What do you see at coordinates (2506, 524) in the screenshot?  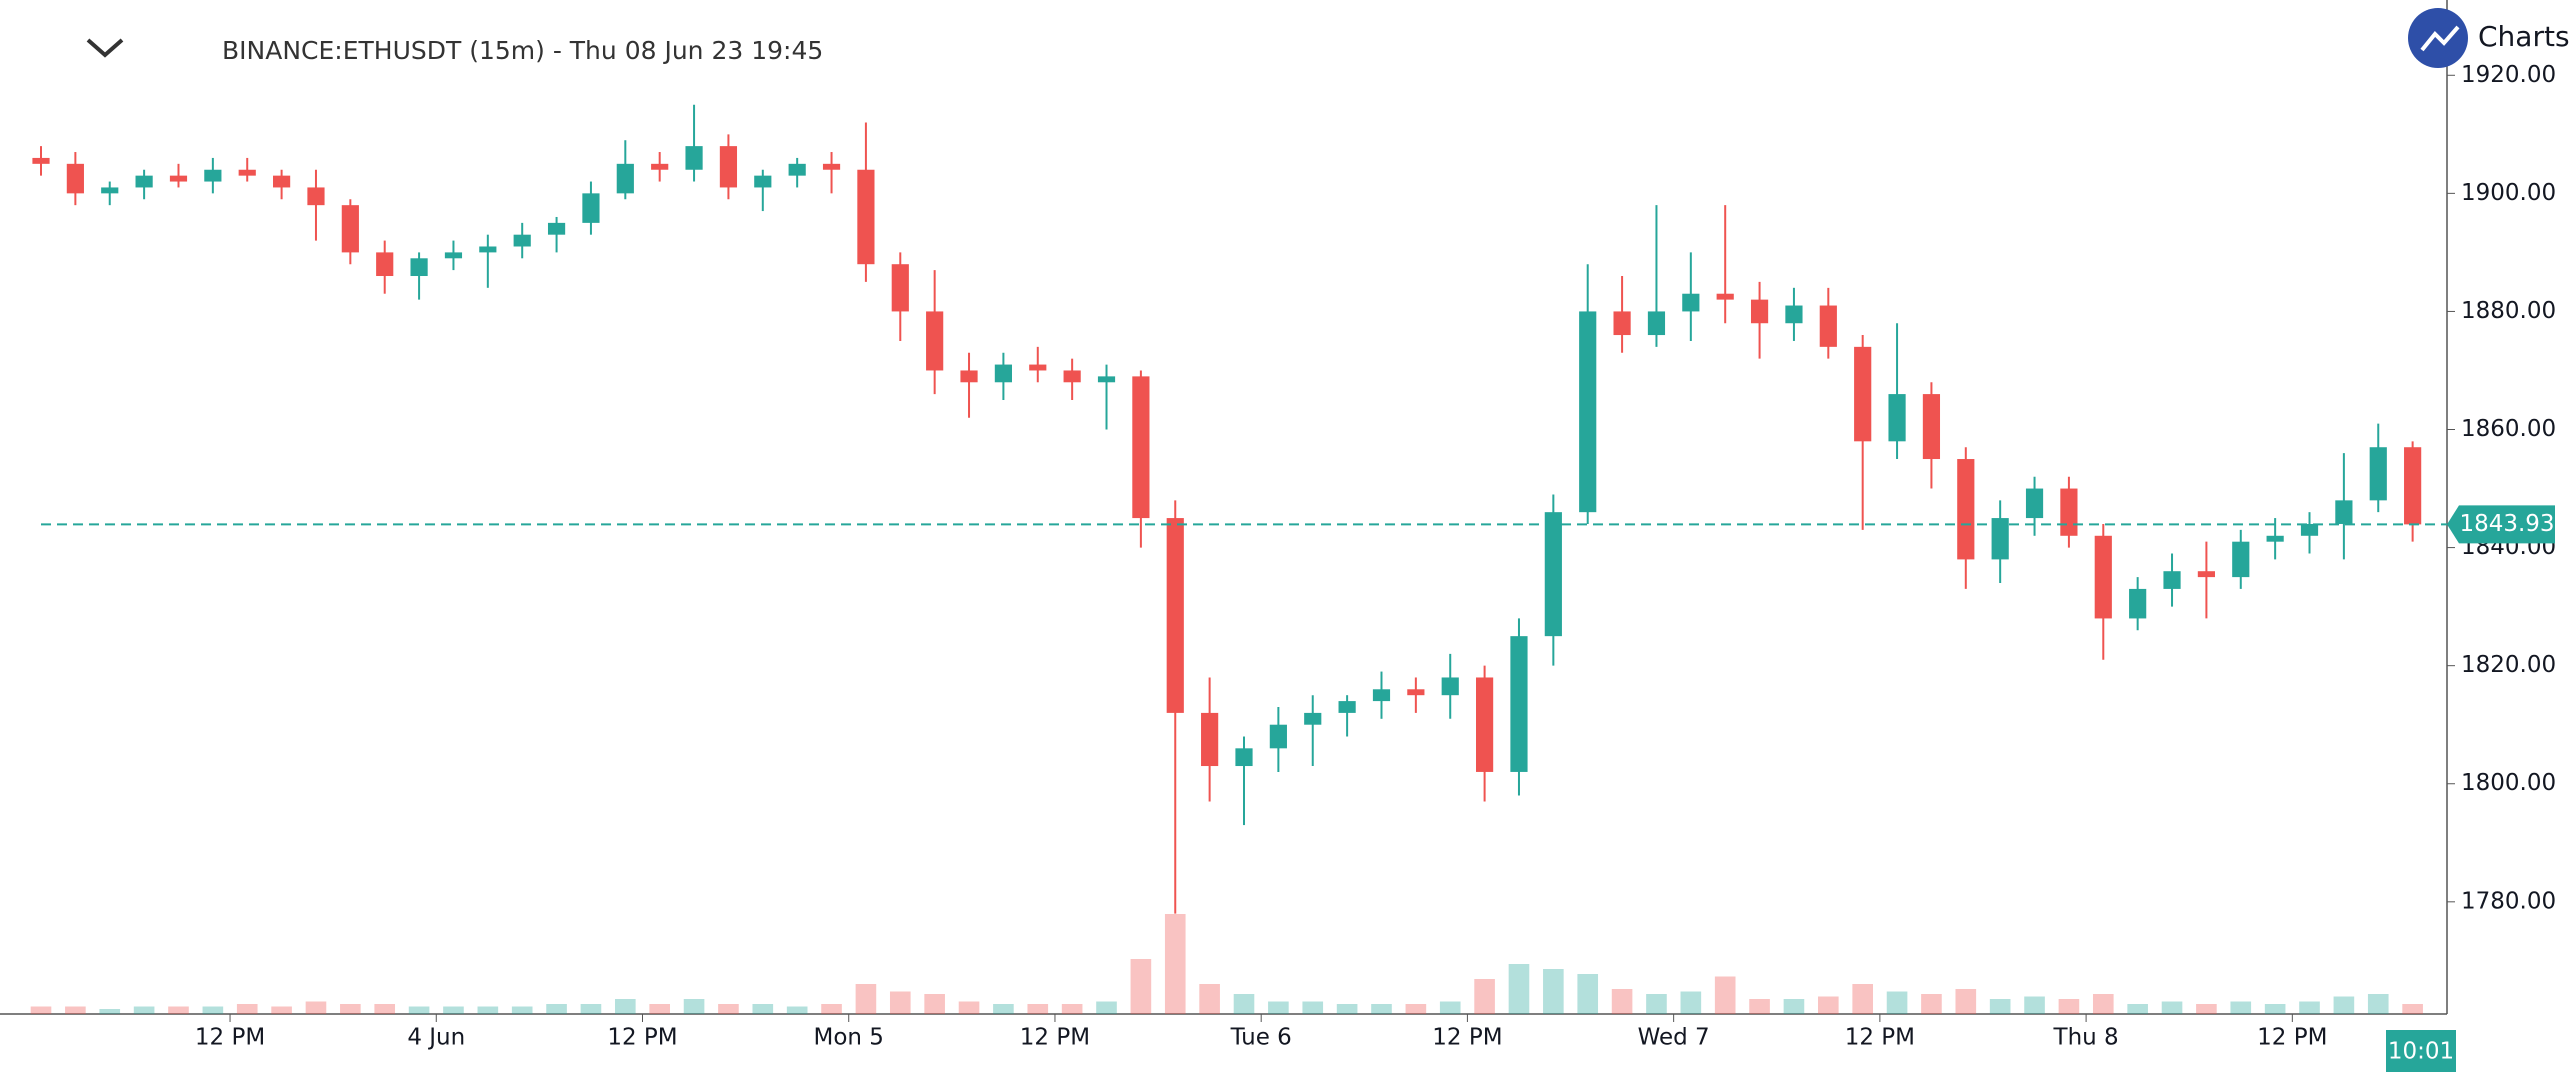 I see `price-label: 1843.93` at bounding box center [2506, 524].